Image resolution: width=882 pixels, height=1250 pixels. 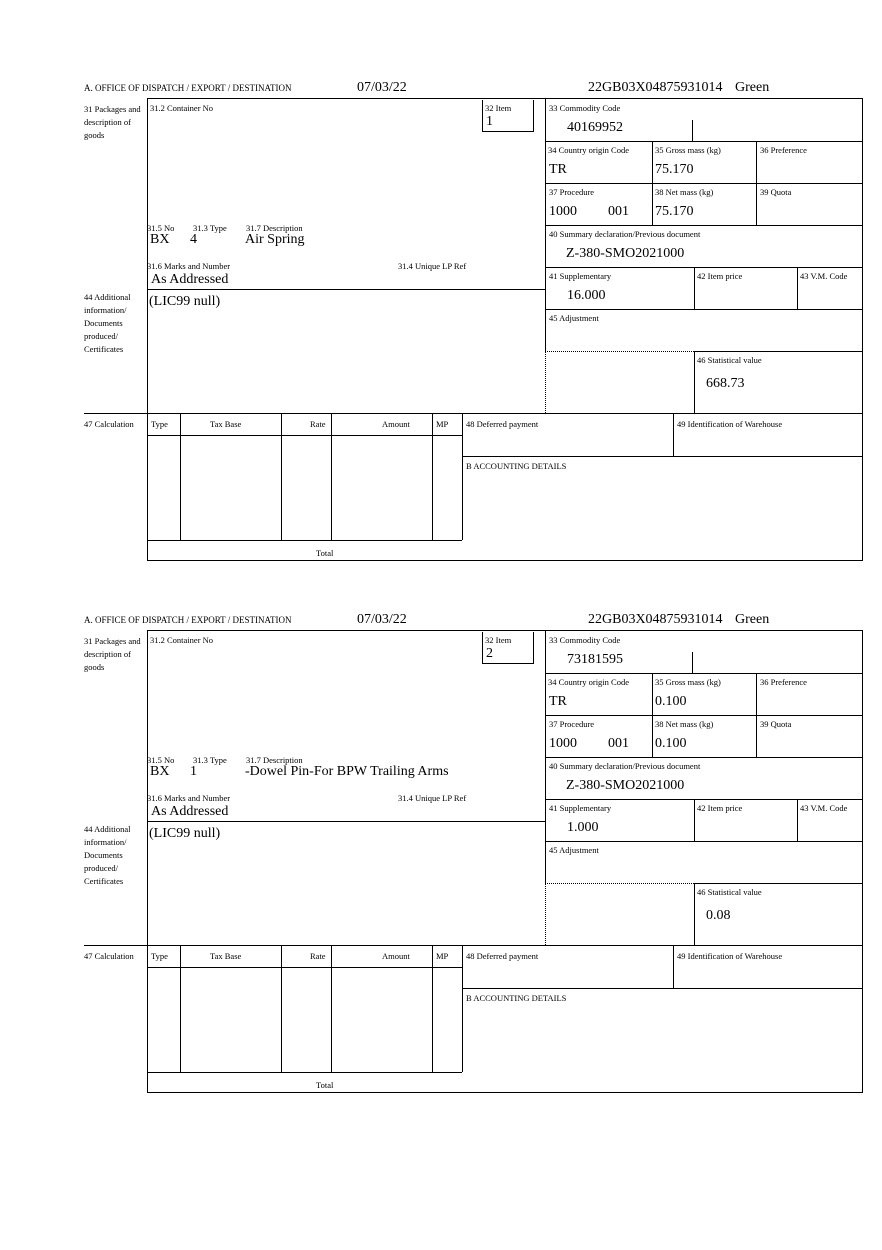 What do you see at coordinates (718, 915) in the screenshot?
I see `statistical-value: 0.08` at bounding box center [718, 915].